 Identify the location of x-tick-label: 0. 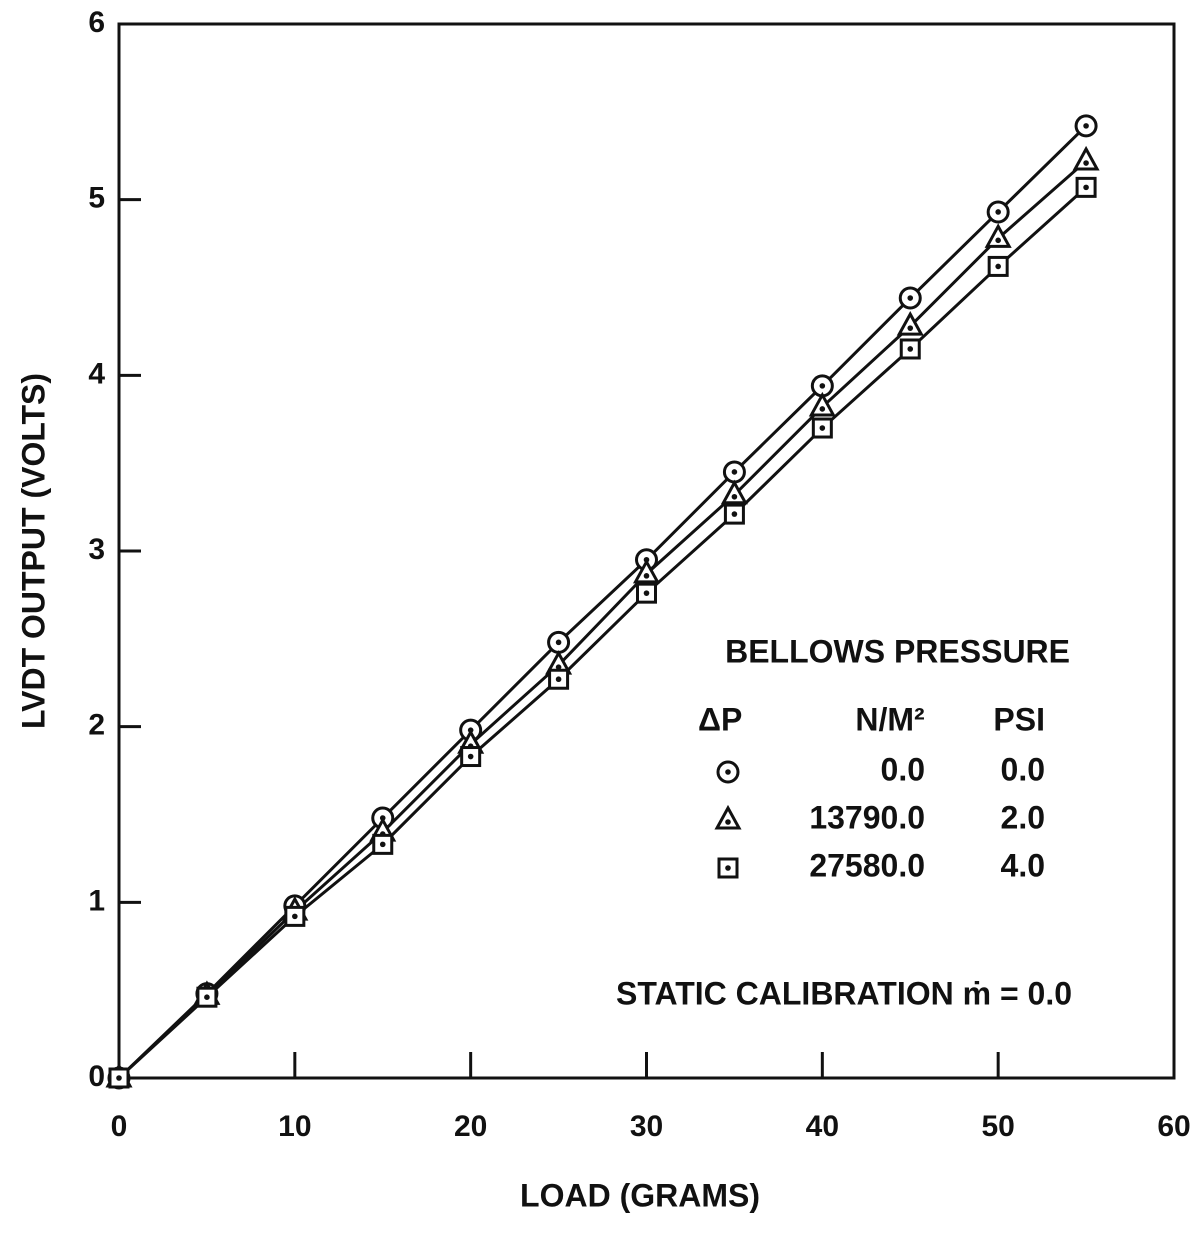
(119, 1126).